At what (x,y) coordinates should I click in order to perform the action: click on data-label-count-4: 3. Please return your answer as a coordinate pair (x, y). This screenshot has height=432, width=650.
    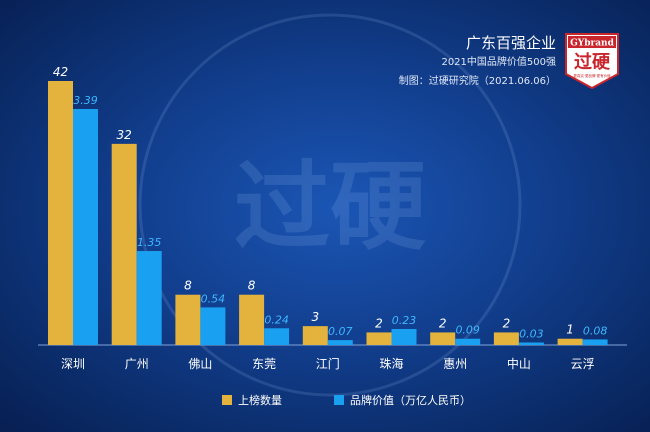
    Looking at the image, I should click on (315, 317).